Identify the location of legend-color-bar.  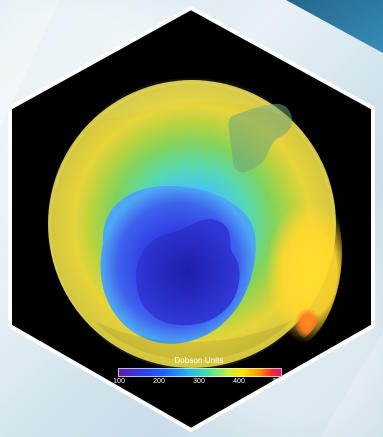
(200, 372).